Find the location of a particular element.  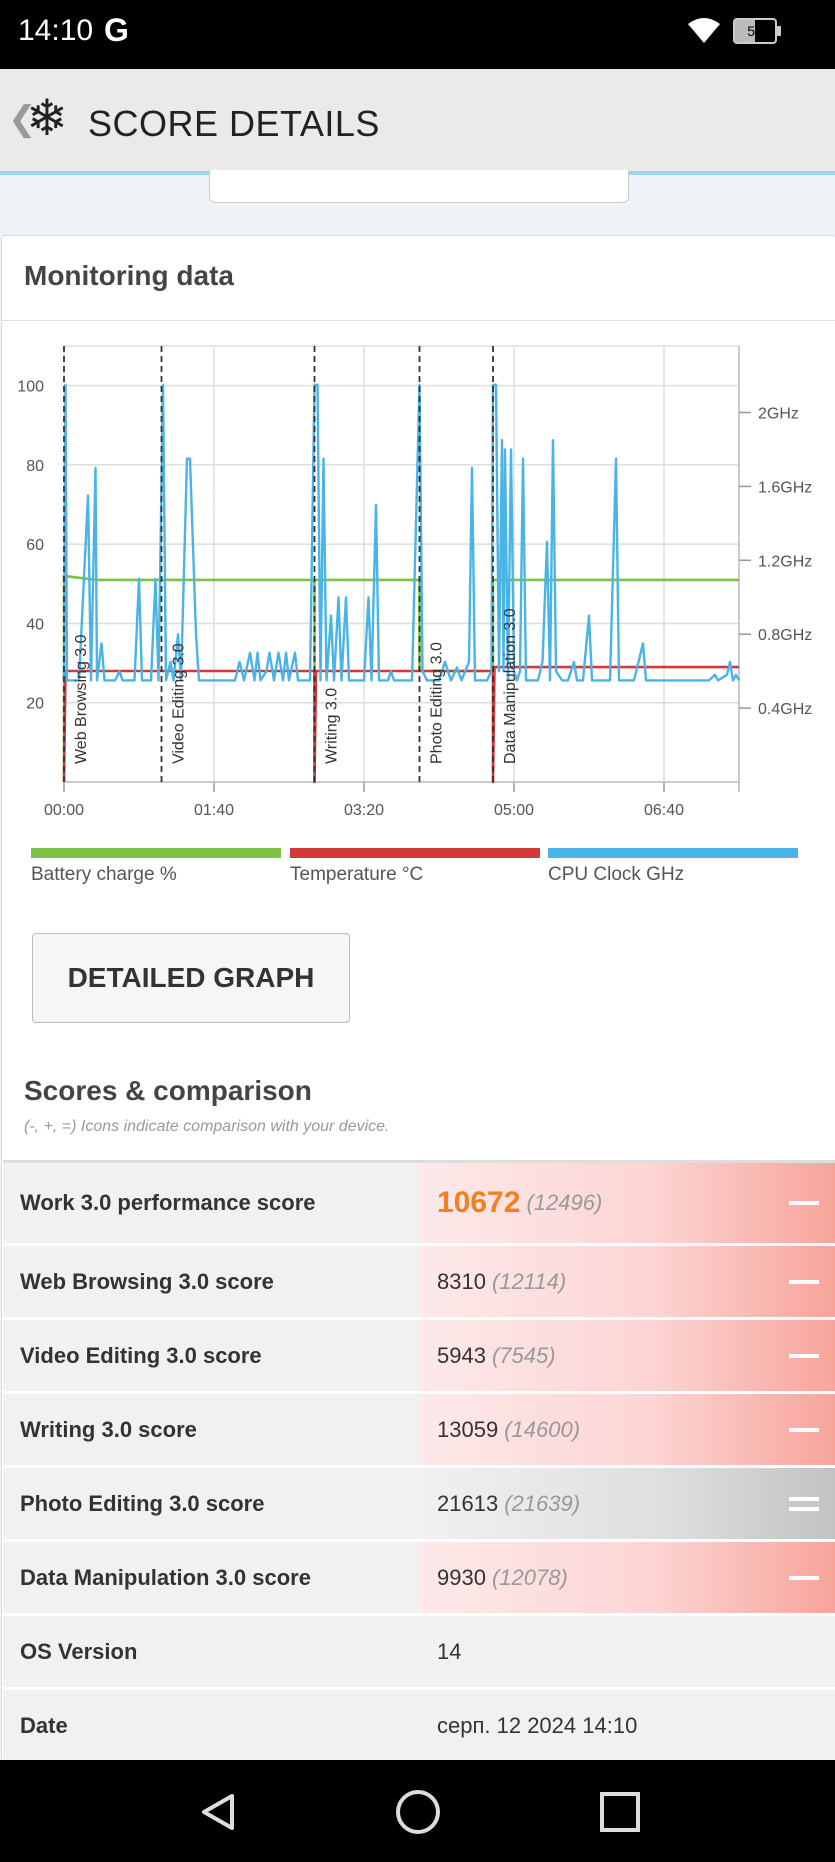

row-value: 21613 is located at coordinates (468, 1503).